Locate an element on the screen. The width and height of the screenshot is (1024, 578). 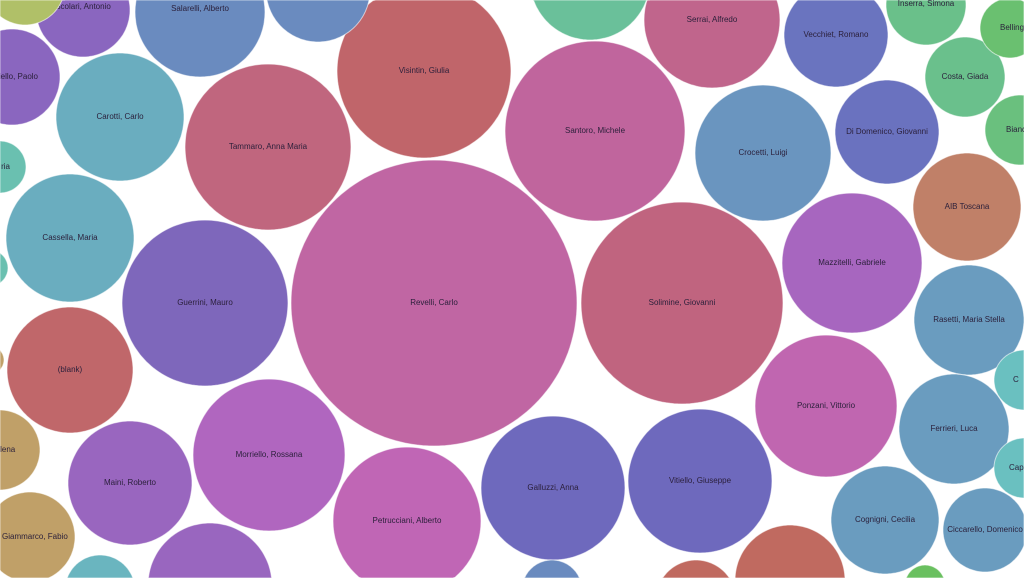
bubble-label: Mazzitelli, Gabriele is located at coordinates (852, 262).